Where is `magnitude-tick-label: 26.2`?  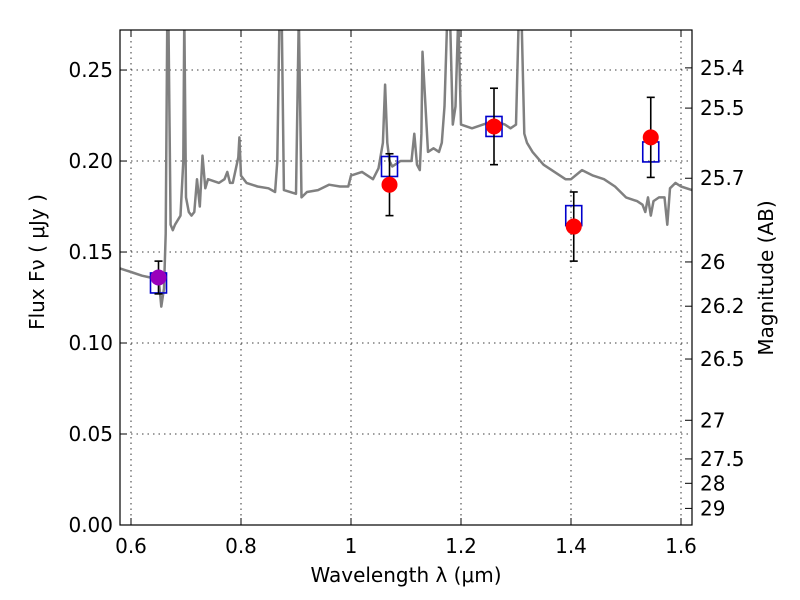 magnitude-tick-label: 26.2 is located at coordinates (722, 306).